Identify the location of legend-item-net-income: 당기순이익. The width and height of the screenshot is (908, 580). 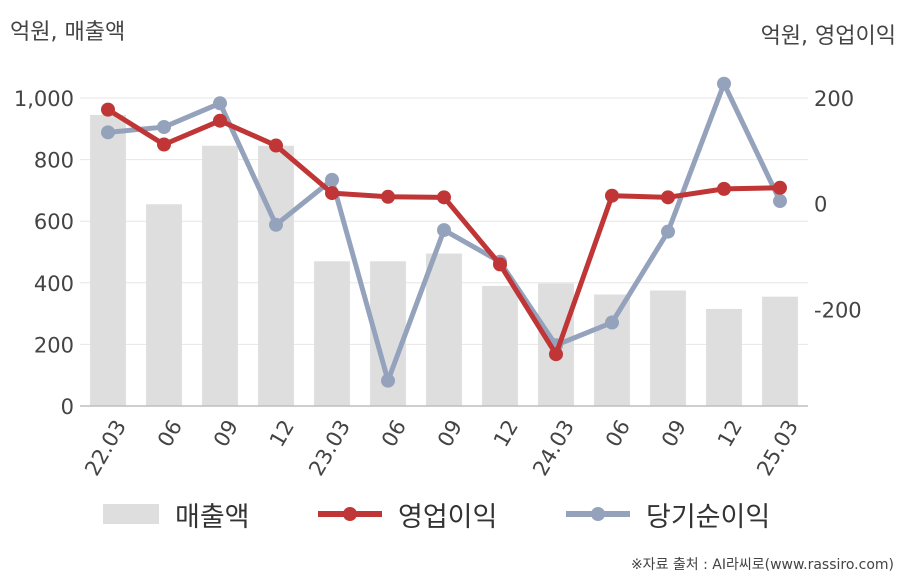
(668, 514).